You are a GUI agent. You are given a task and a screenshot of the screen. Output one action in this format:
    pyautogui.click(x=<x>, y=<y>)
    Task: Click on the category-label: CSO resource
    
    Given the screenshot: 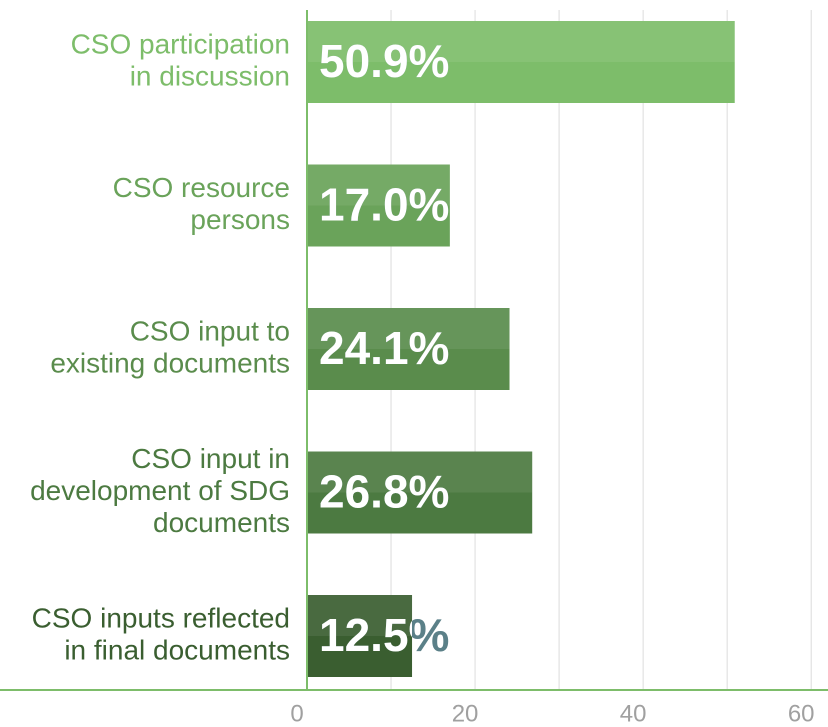 What is the action you would take?
    pyautogui.click(x=201, y=187)
    